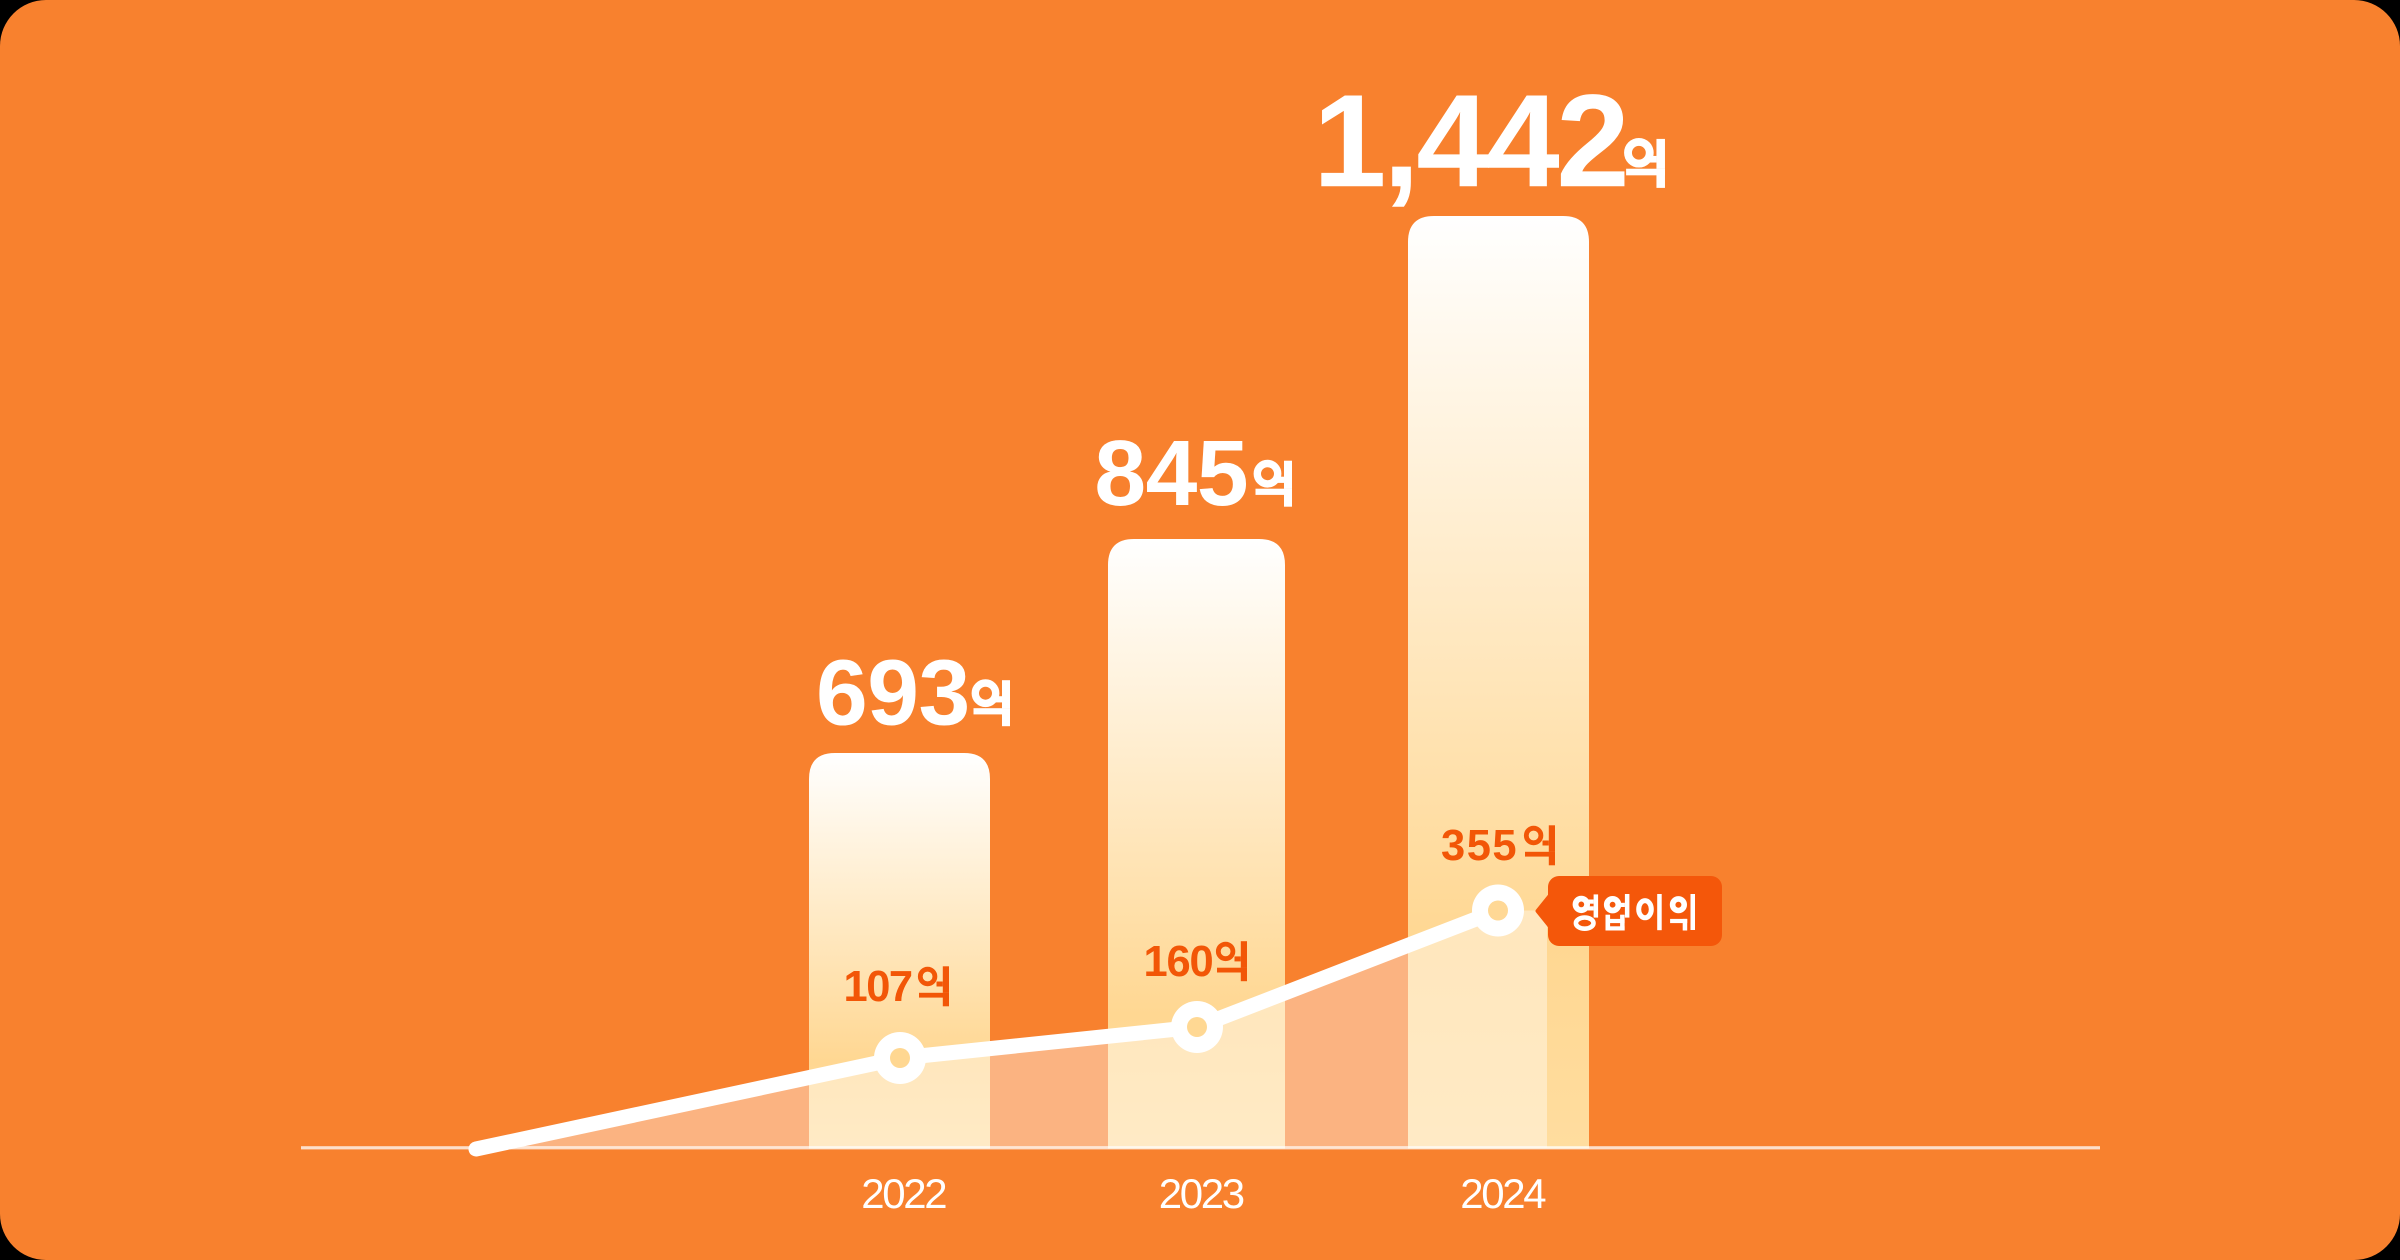 This screenshot has width=2400, height=1260. What do you see at coordinates (1479, 846) in the screenshot?
I see `svg-text: 355` at bounding box center [1479, 846].